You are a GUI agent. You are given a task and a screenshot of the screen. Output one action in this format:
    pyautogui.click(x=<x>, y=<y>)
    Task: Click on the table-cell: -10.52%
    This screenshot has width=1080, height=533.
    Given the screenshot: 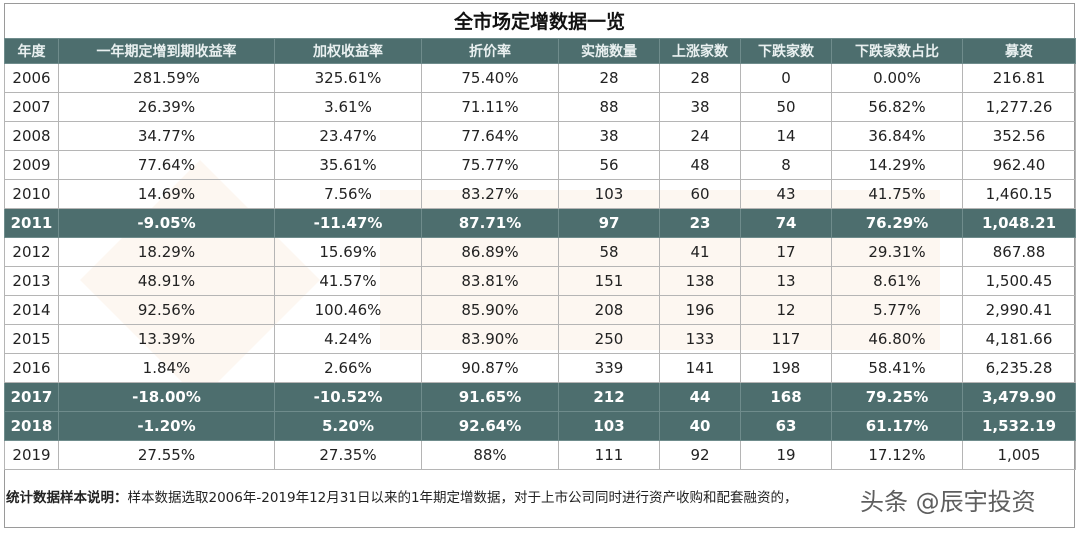 What is the action you would take?
    pyautogui.click(x=348, y=397)
    